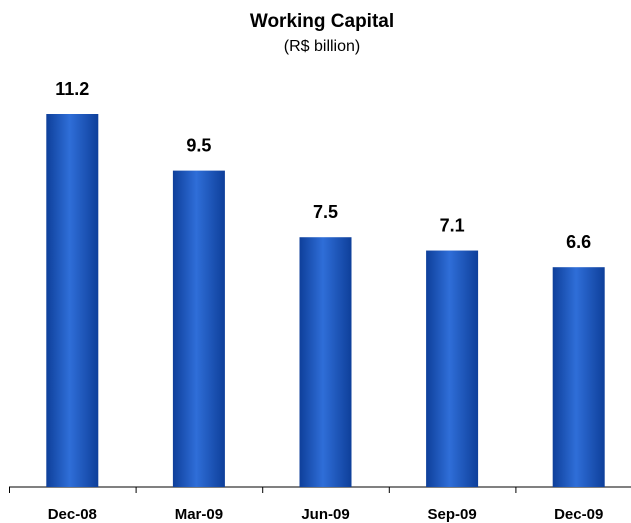 The image size is (631, 523). What do you see at coordinates (578, 514) in the screenshot?
I see `x-tick-label: Dec-09` at bounding box center [578, 514].